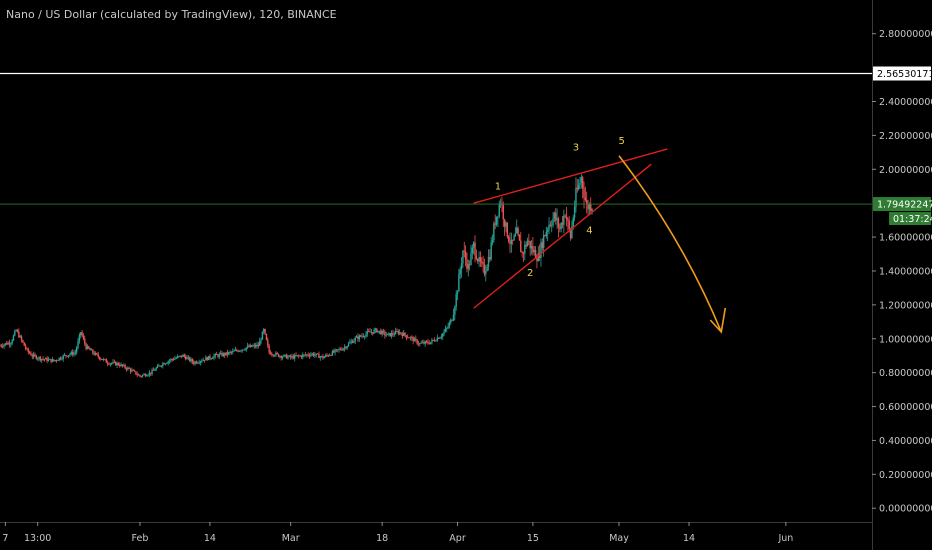  Describe the element at coordinates (291, 538) in the screenshot. I see `x-tick-label: Mar` at that location.